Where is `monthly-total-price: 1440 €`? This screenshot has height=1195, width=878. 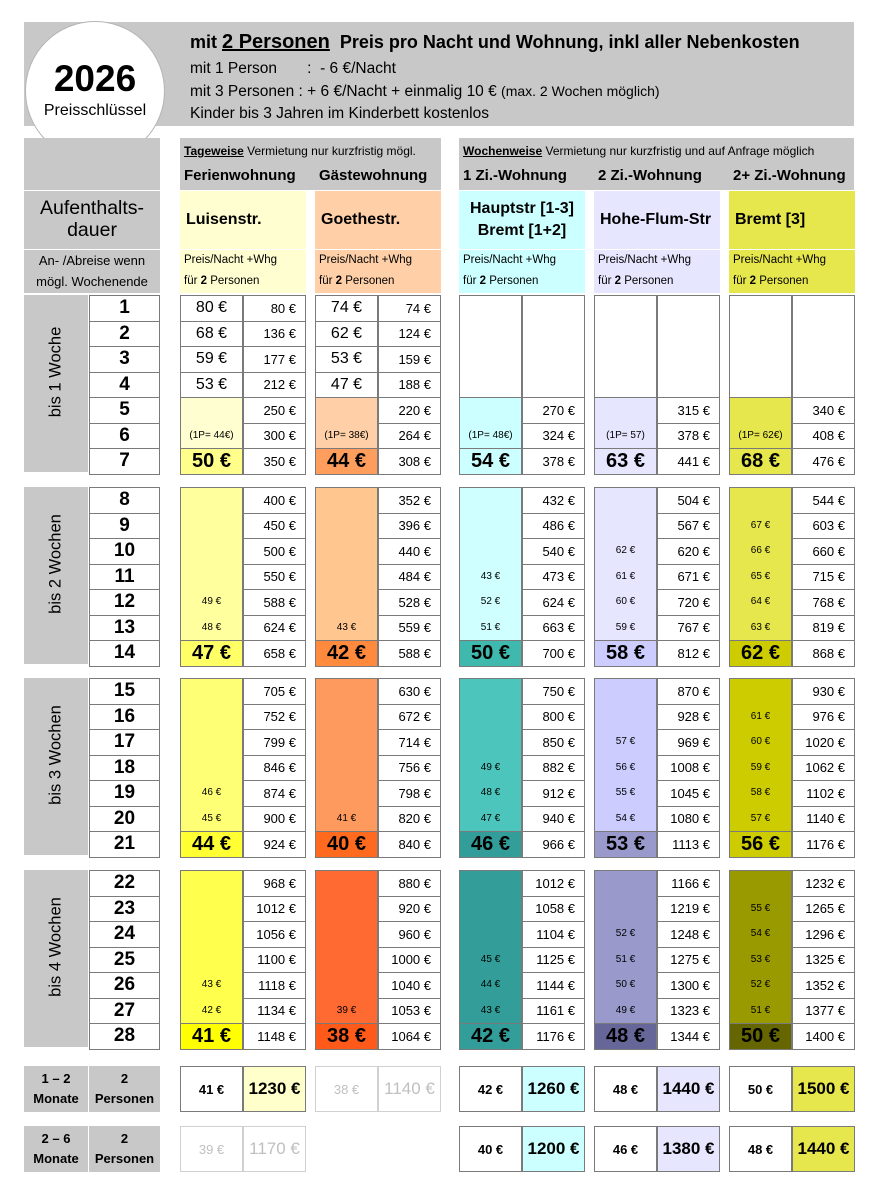 monthly-total-price: 1440 € is located at coordinates (688, 1089).